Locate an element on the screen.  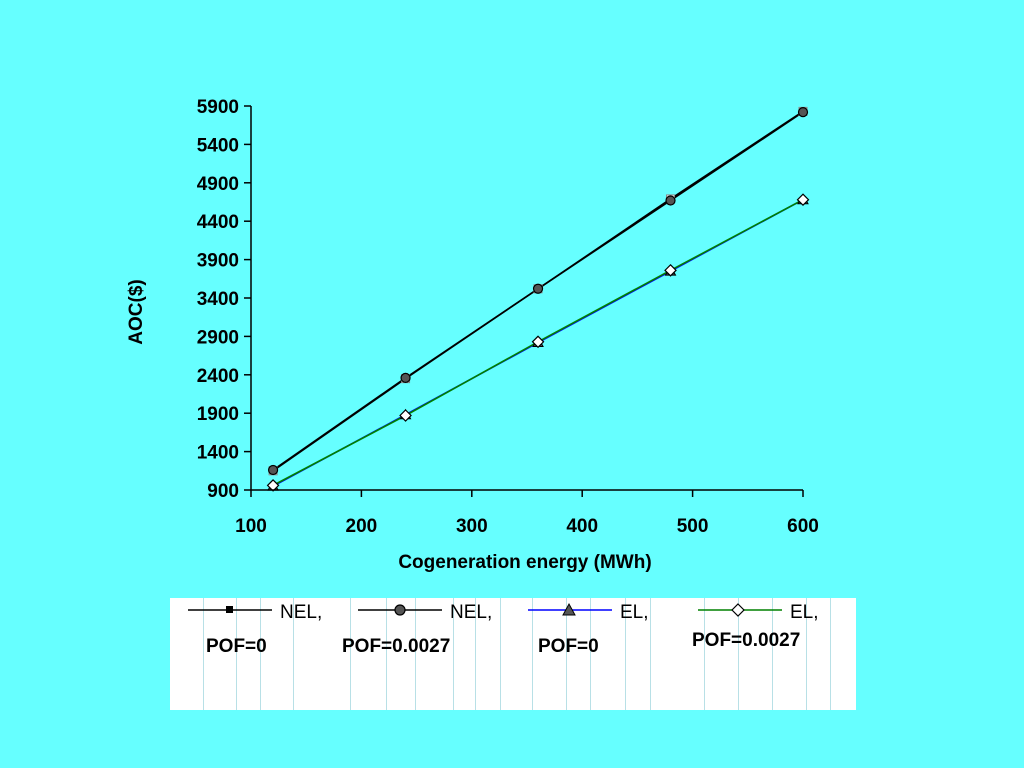
legend-swatch-diamond is located at coordinates (740, 610).